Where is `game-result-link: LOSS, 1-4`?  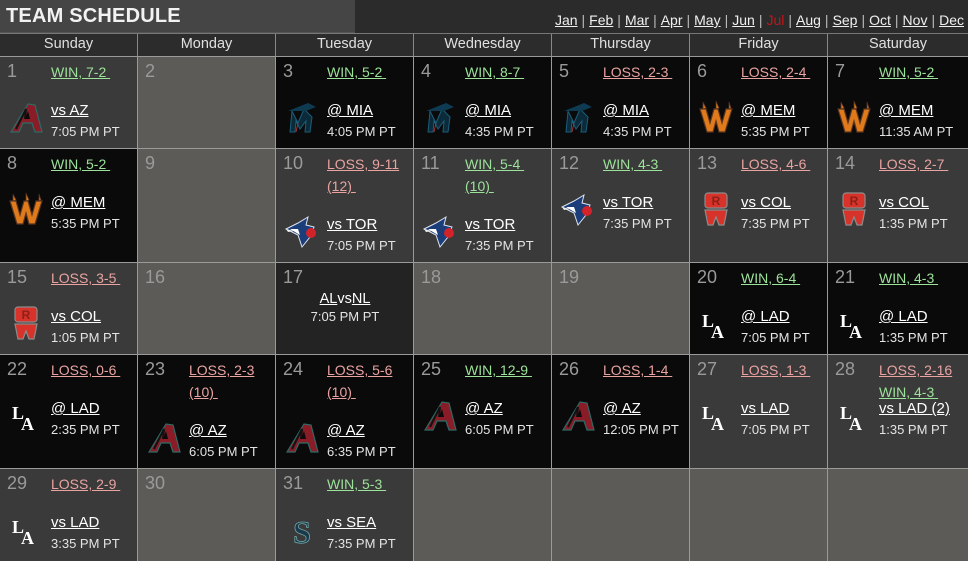
game-result-link: LOSS, 1-4 is located at coordinates (638, 370).